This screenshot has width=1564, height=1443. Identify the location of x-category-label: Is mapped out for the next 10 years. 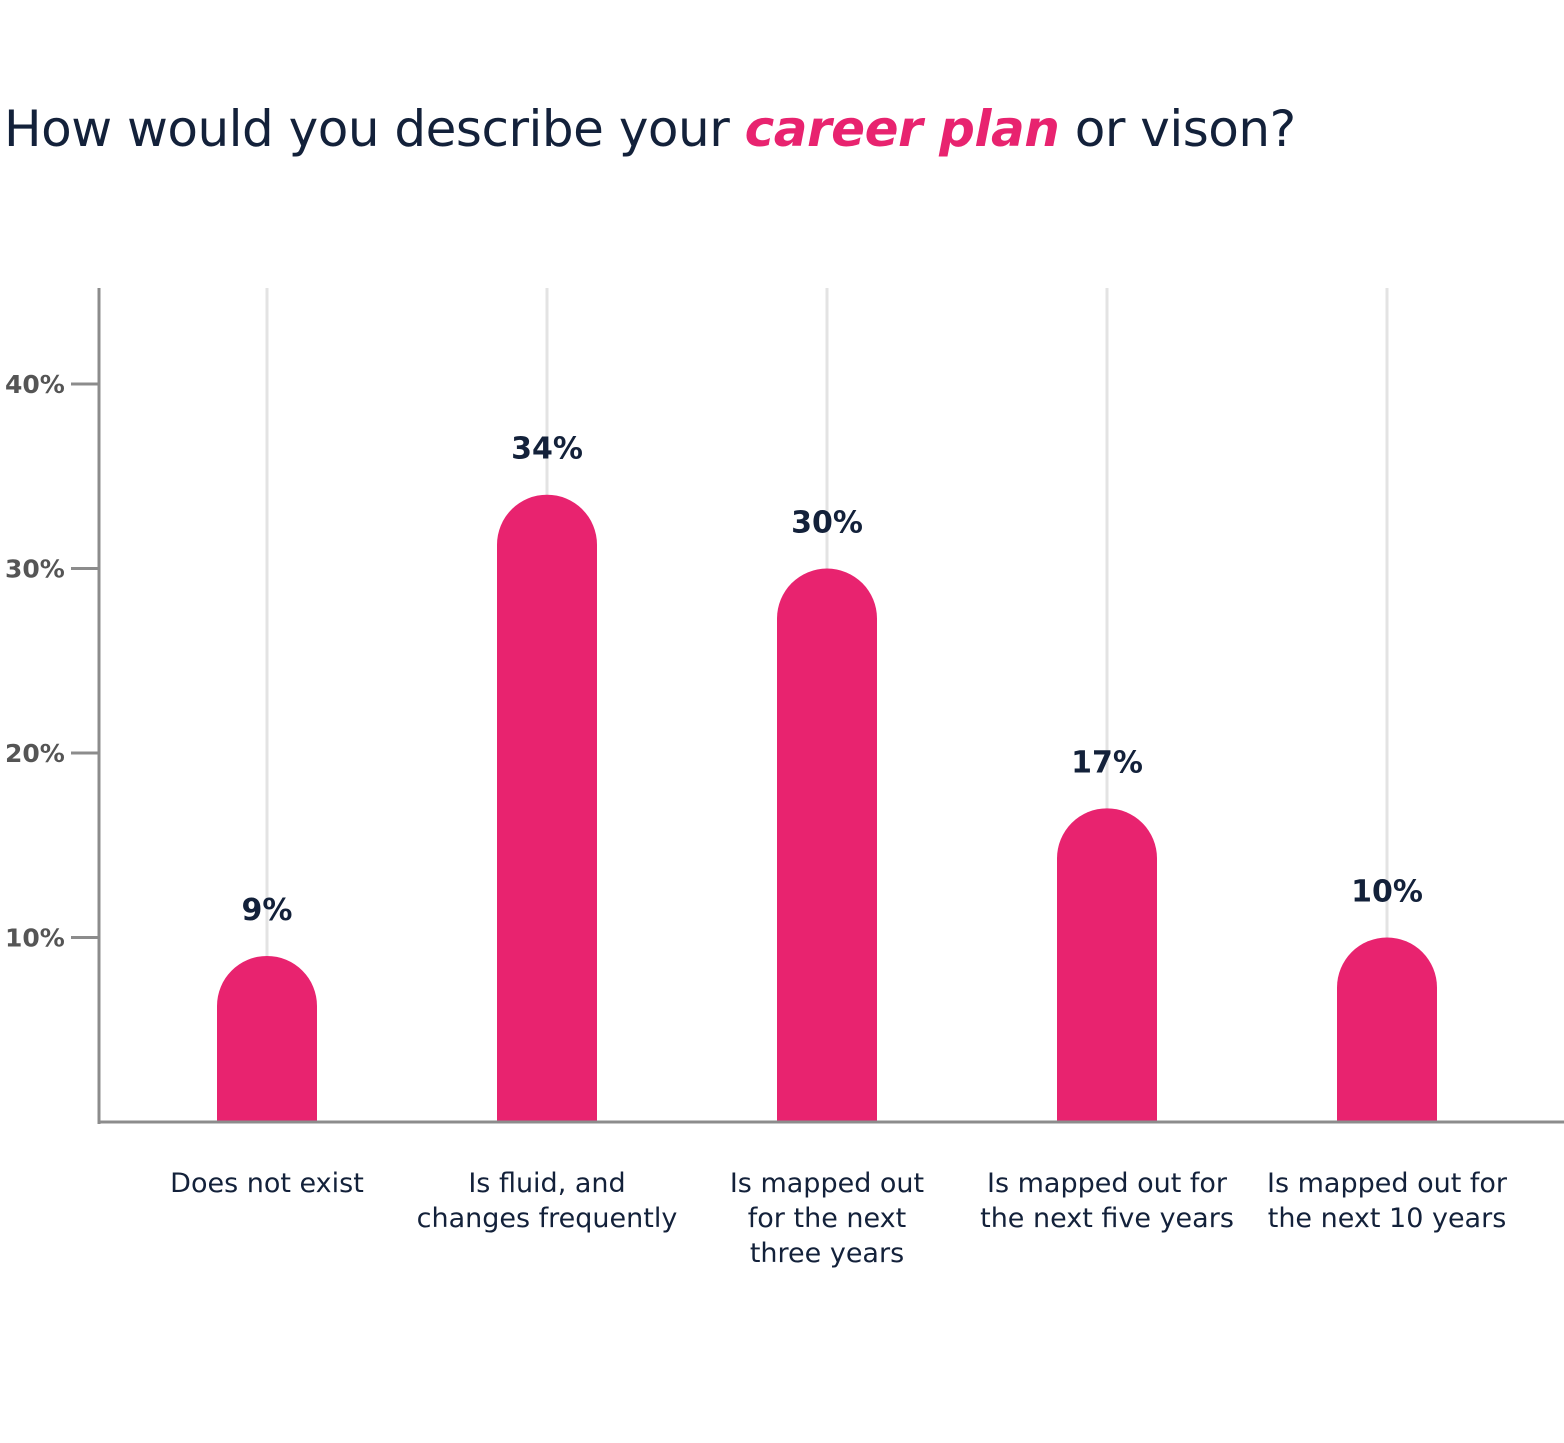
(1387, 1201).